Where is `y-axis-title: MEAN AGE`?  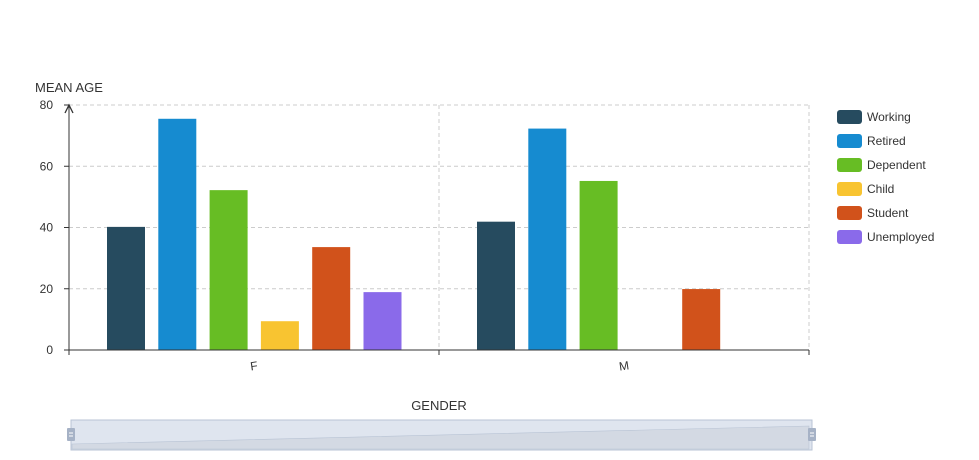 y-axis-title: MEAN AGE is located at coordinates (69, 87).